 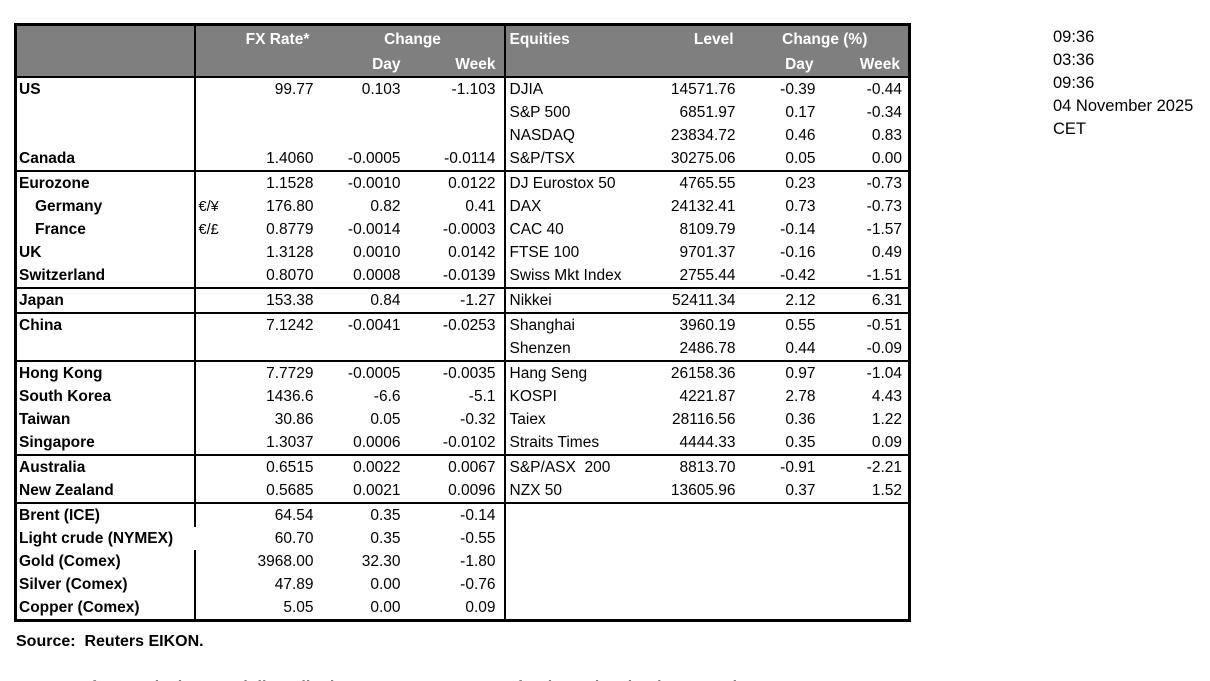 I want to click on fx-name: Taiwan, so click(x=45, y=419).